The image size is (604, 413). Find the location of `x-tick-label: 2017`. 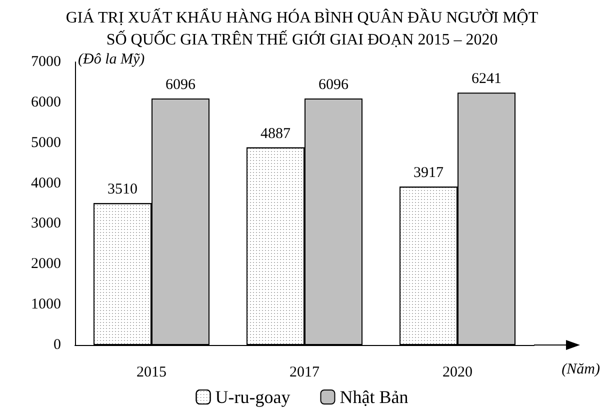

x-tick-label: 2017 is located at coordinates (305, 372).